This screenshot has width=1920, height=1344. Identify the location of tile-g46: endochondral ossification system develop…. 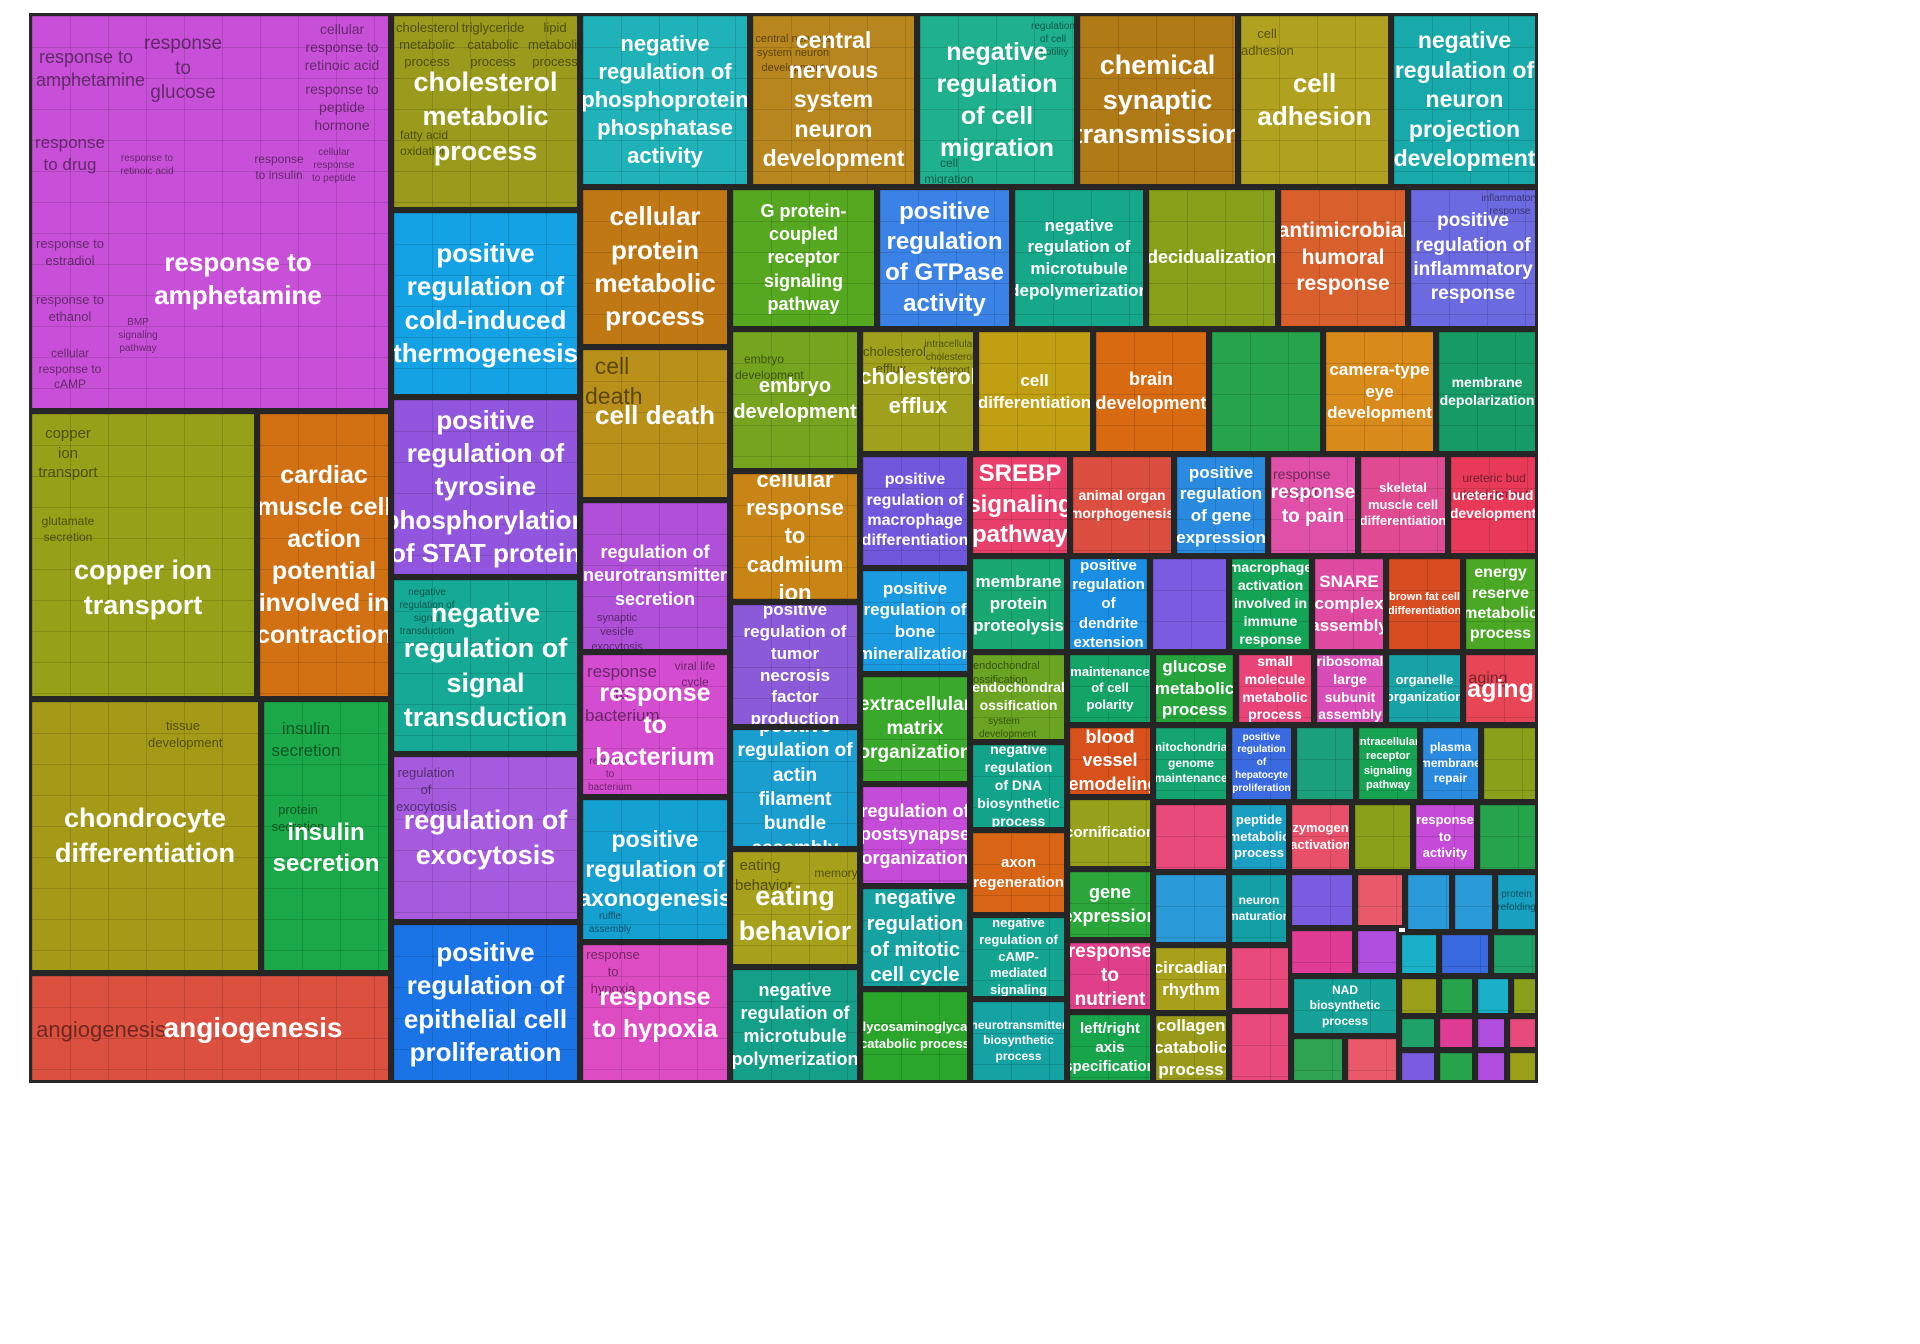
(1018, 697).